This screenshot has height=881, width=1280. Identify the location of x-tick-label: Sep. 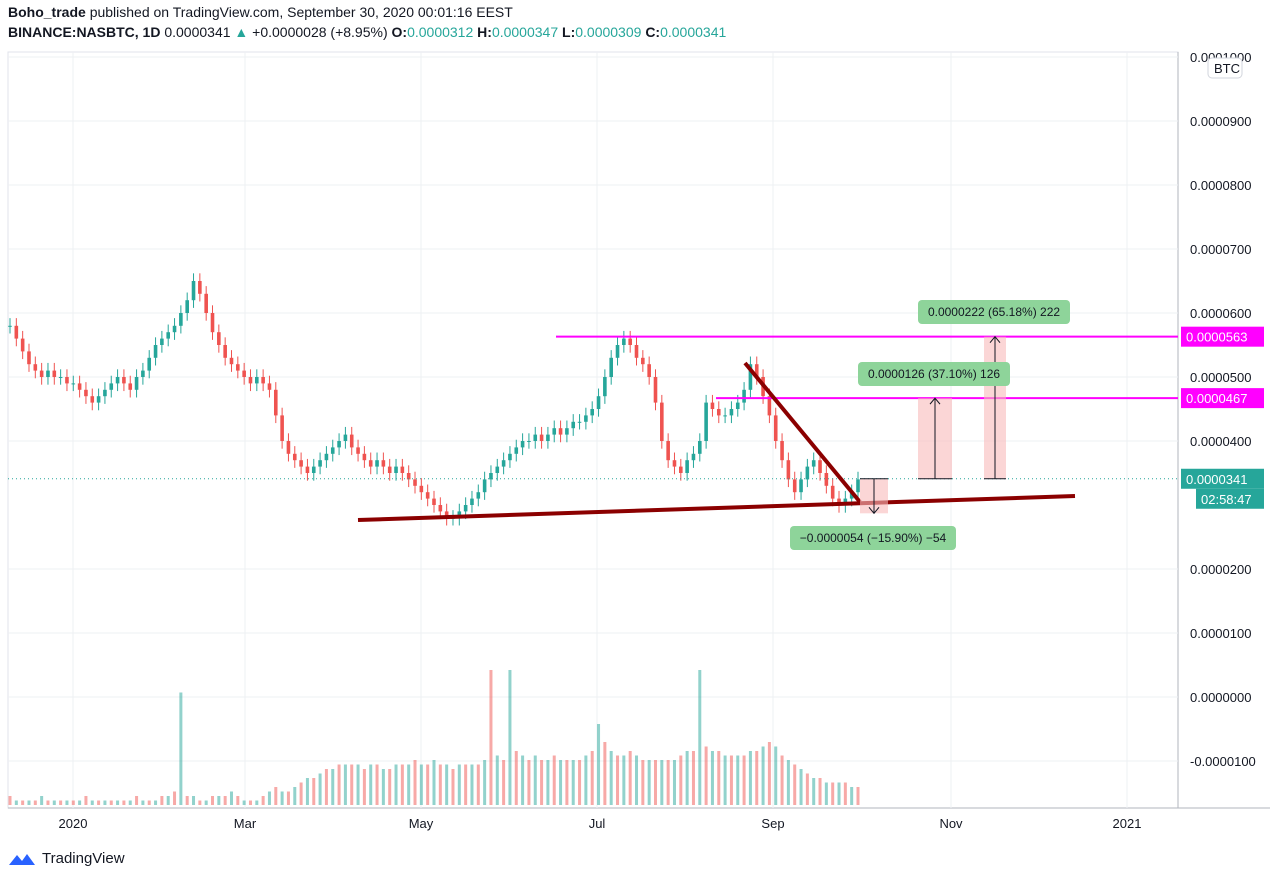
(772, 823).